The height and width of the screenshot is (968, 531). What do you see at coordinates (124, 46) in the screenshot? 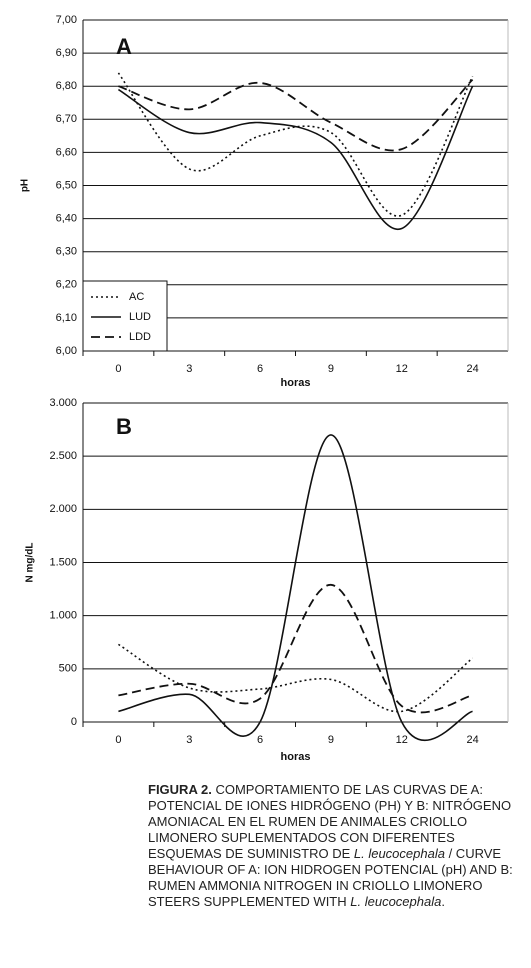
I see `chart-title: A` at bounding box center [124, 46].